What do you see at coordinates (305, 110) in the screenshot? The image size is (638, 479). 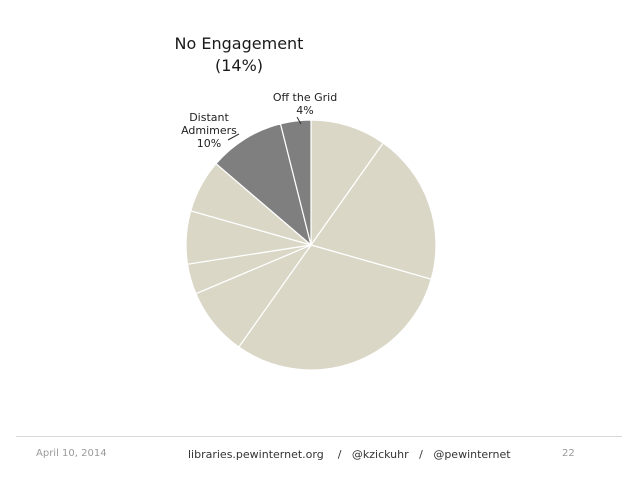 I see `label-off-the-grid-pct: 4%` at bounding box center [305, 110].